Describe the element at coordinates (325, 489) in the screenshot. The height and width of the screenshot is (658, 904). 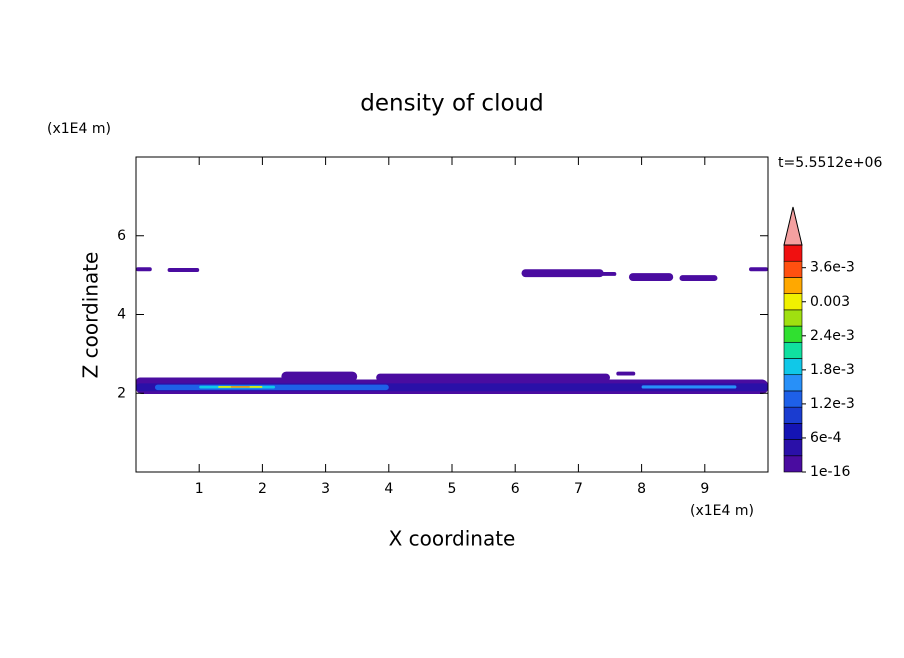
I see `x-tick-label: 3` at that location.